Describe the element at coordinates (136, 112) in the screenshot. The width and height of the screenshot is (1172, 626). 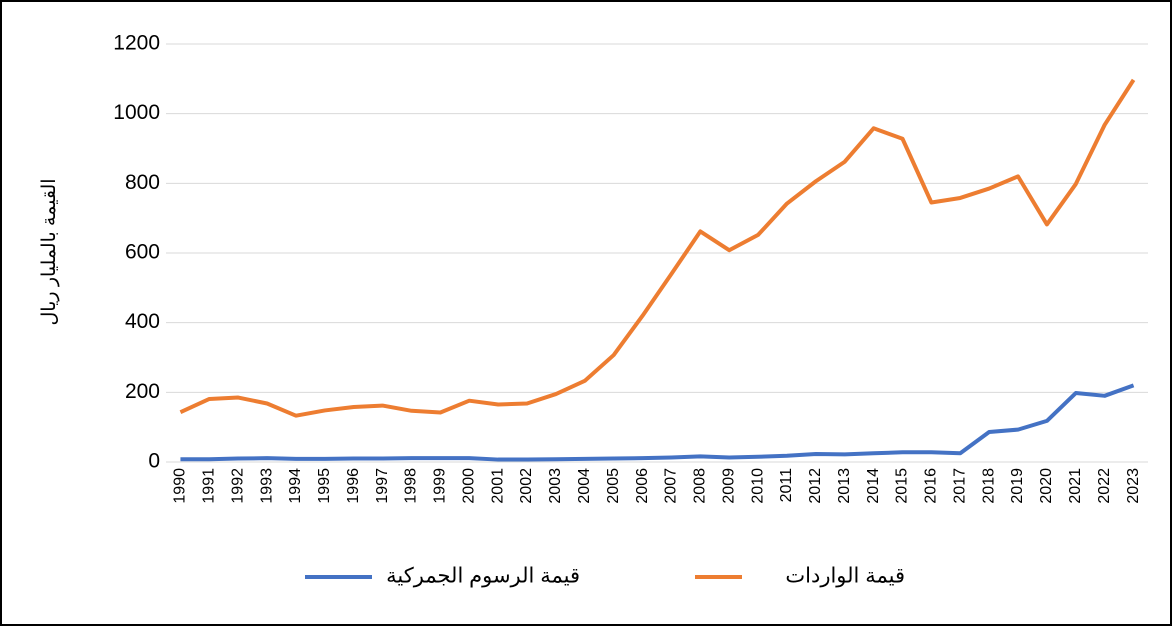
I see `y-tick-label: 1000` at that location.